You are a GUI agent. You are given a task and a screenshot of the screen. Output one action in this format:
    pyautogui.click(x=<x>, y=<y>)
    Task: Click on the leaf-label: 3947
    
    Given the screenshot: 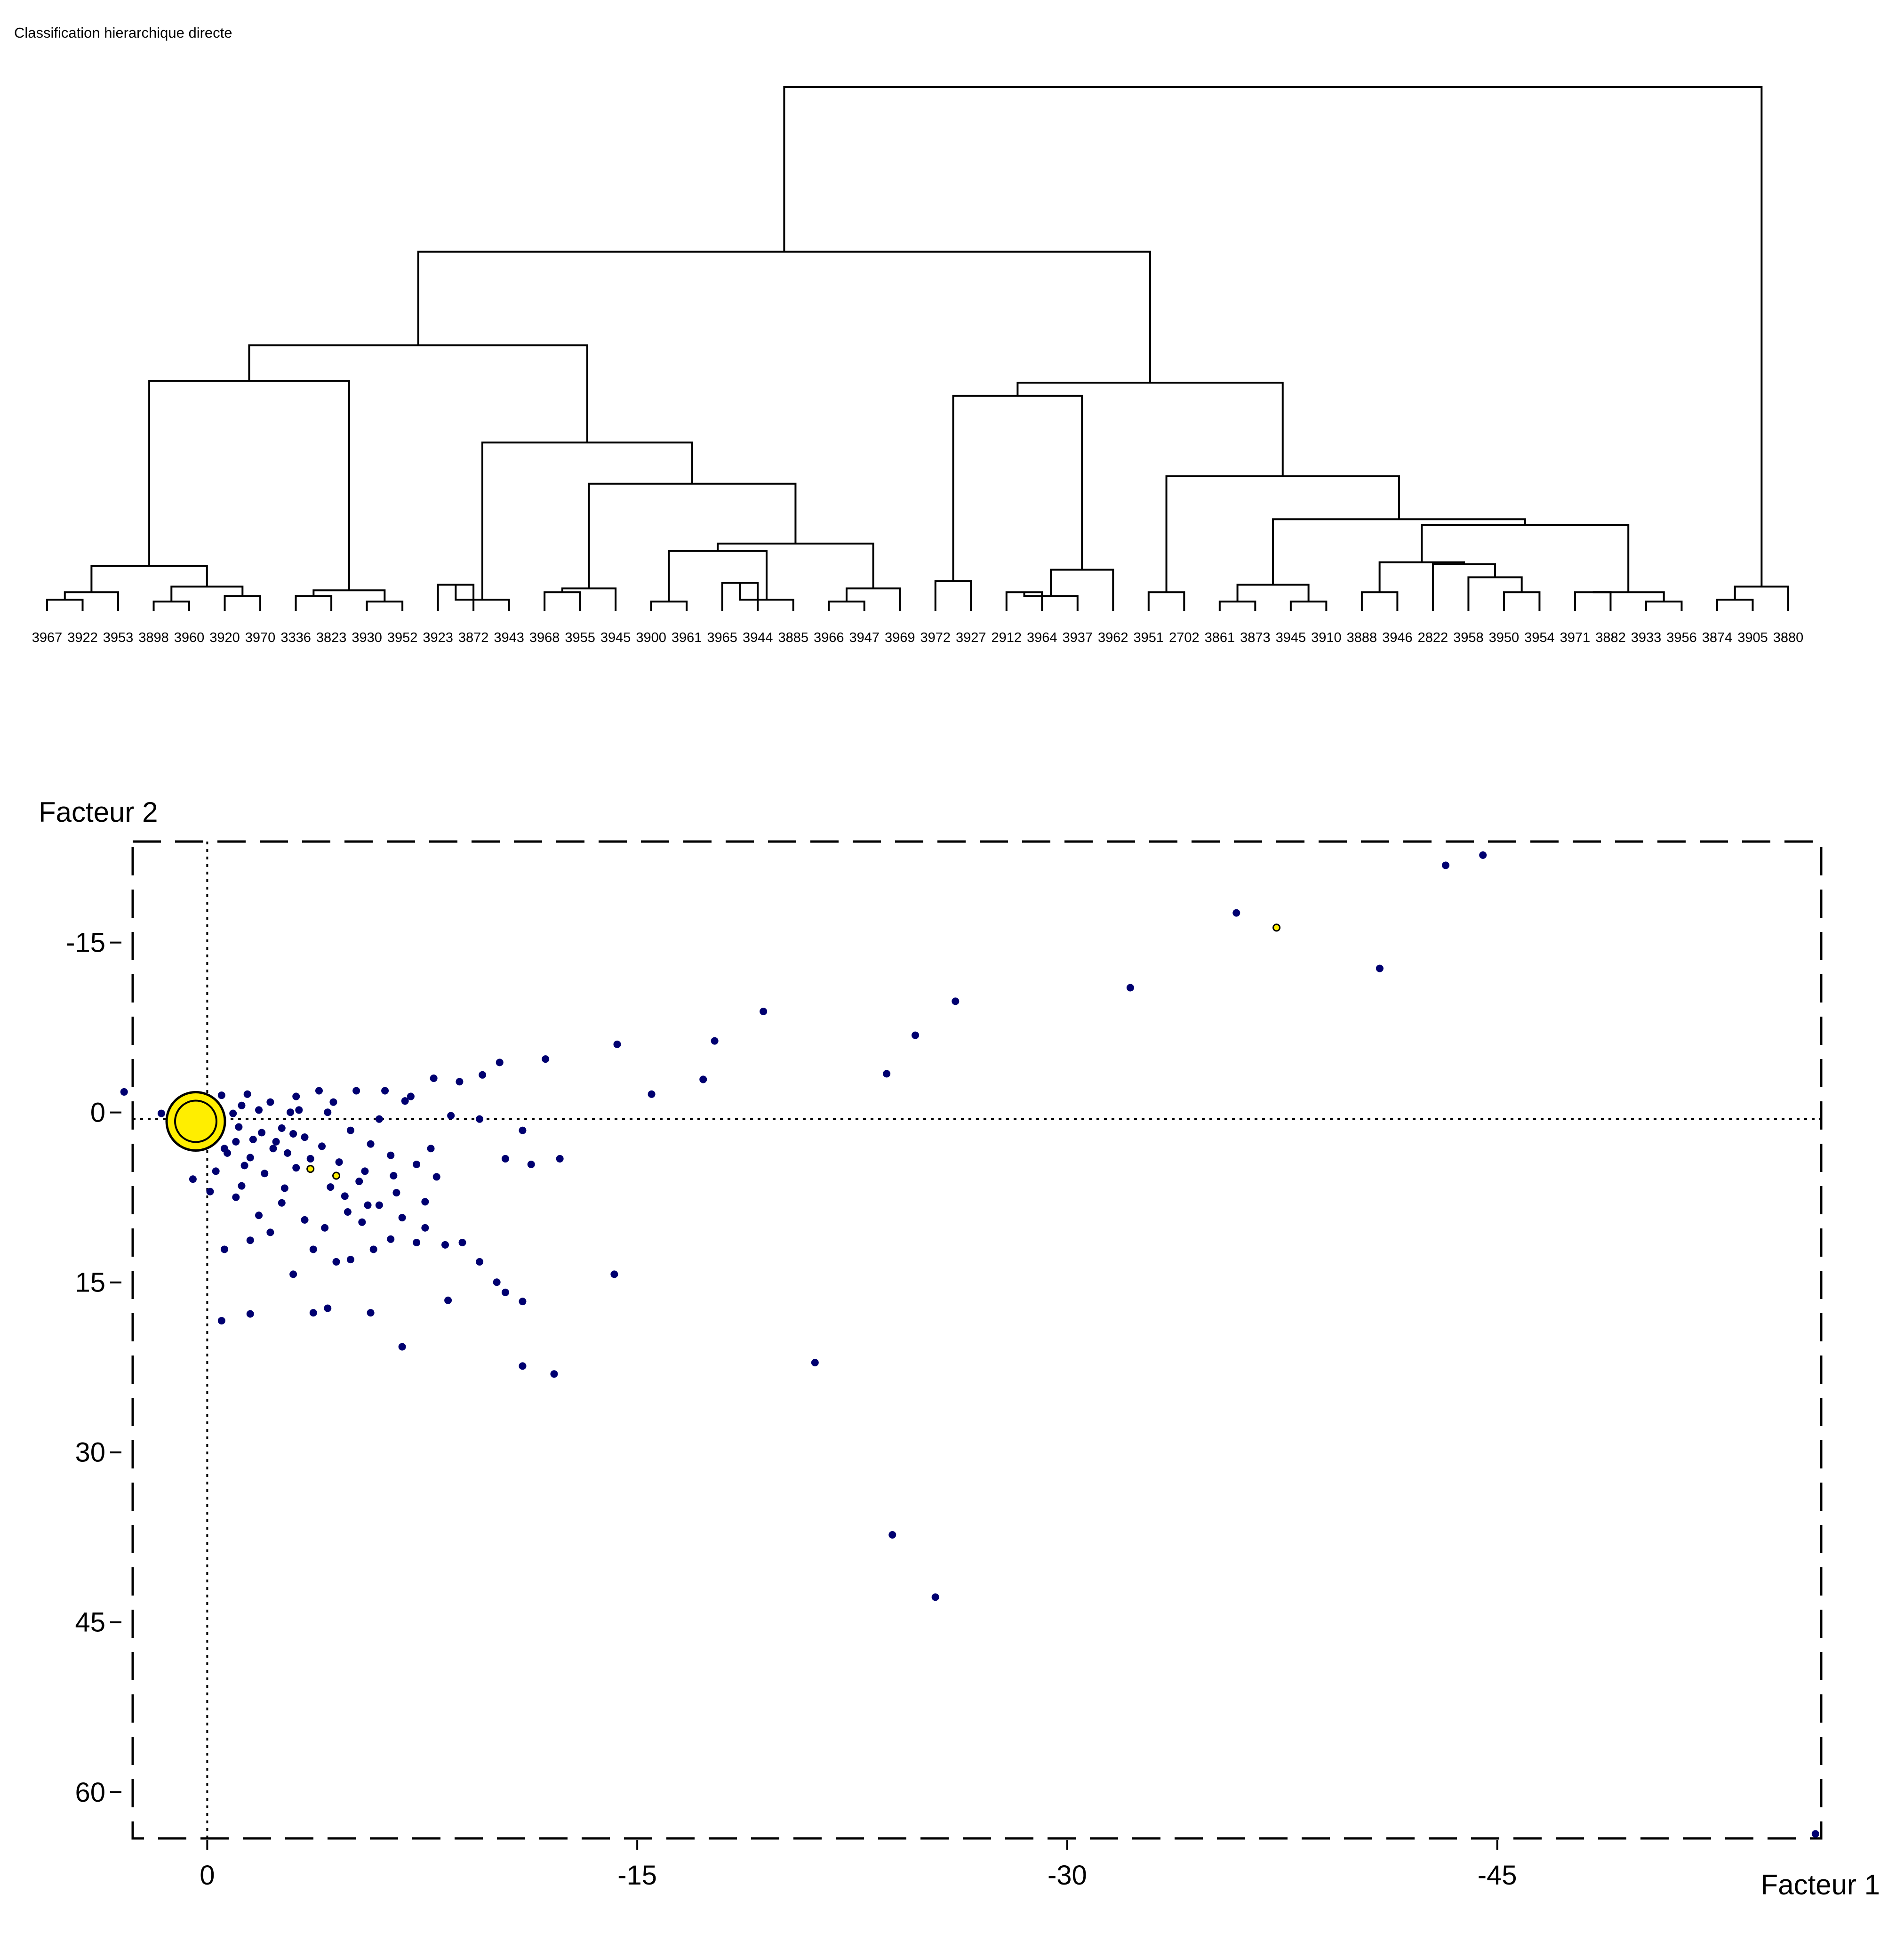 What is the action you would take?
    pyautogui.click(x=864, y=637)
    